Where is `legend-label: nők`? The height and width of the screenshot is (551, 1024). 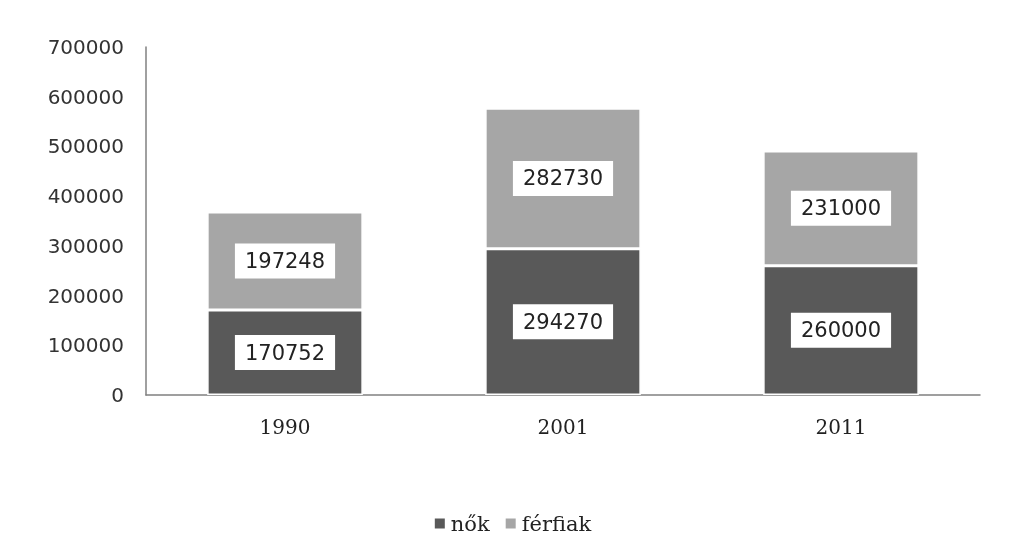
legend-label: nők is located at coordinates (470, 523).